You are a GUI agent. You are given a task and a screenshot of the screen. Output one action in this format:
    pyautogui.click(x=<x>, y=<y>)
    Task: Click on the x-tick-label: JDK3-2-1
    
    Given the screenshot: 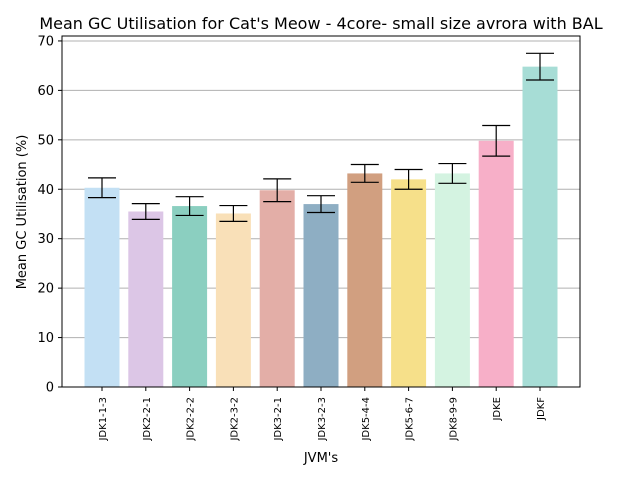 What is the action you would take?
    pyautogui.click(x=278, y=419)
    